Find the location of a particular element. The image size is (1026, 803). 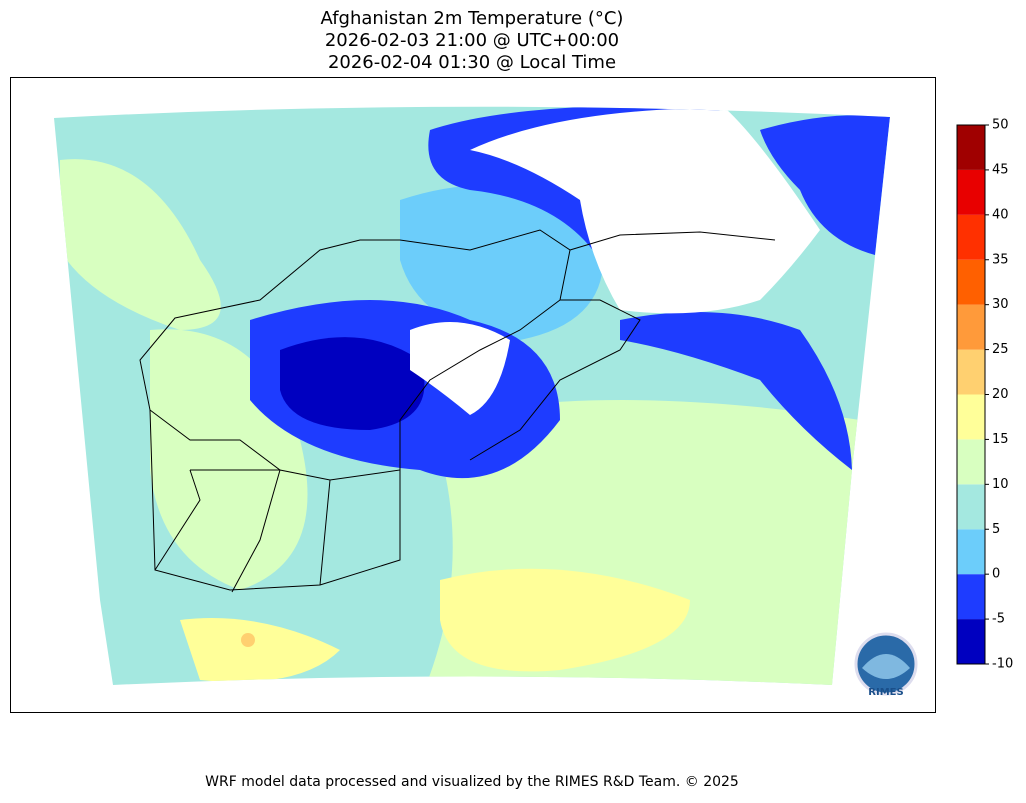

tick-label: 0 is located at coordinates (996, 574).